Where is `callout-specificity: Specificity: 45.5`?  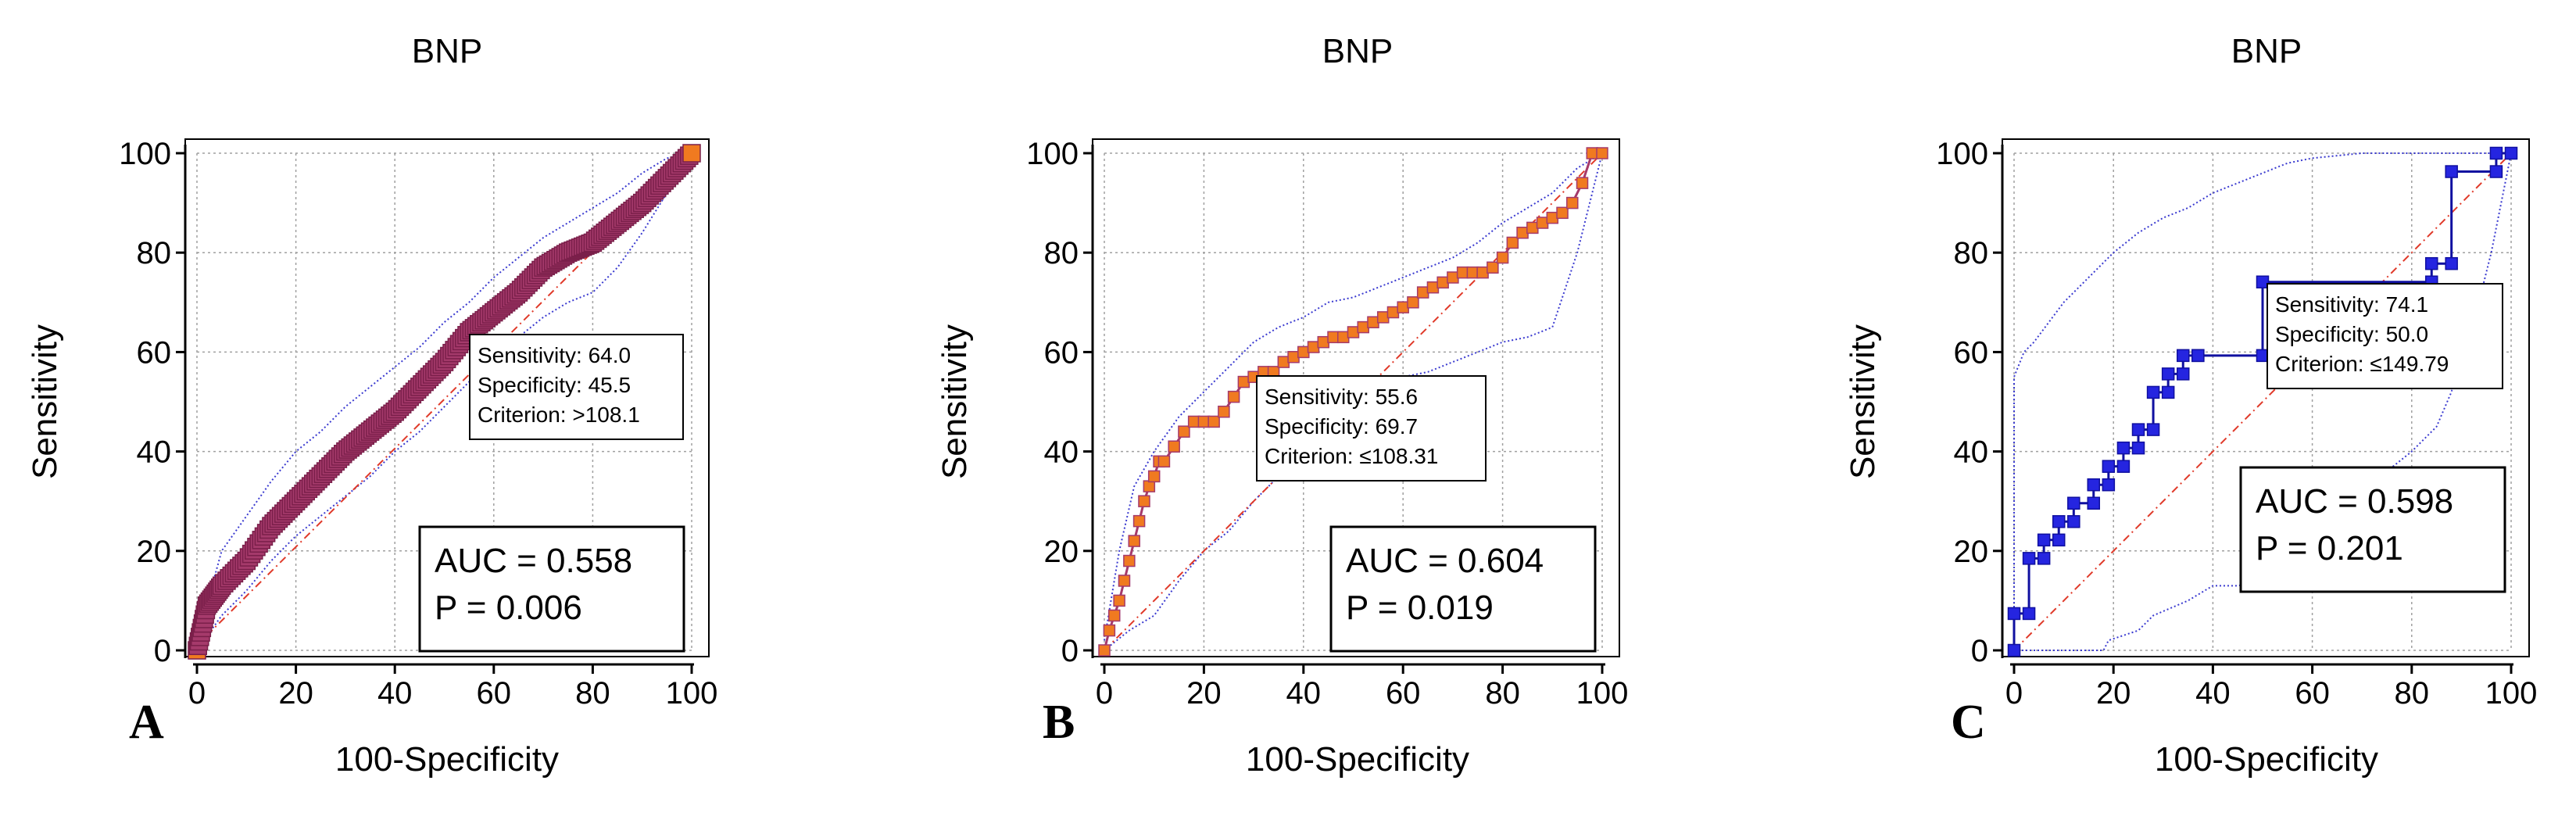 callout-specificity: Specificity: 45.5 is located at coordinates (554, 385).